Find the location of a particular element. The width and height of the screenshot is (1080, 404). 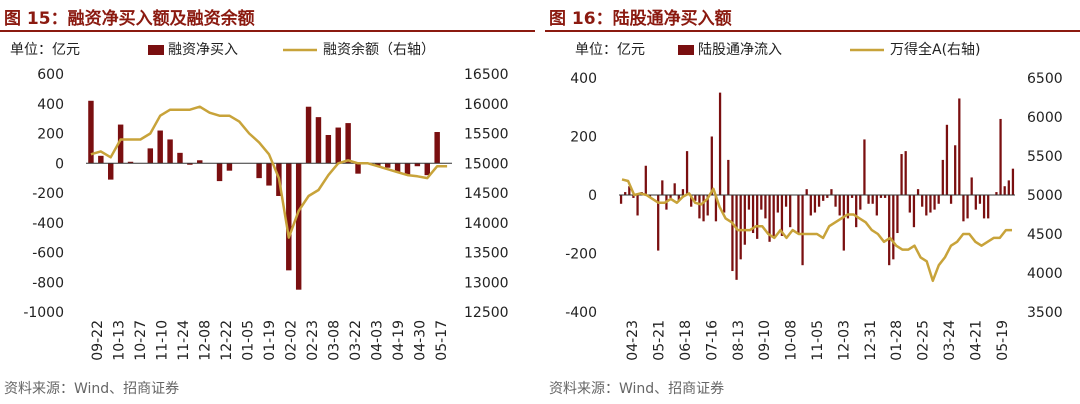

legend-bar-label: 陆股通净流入 is located at coordinates (740, 50).